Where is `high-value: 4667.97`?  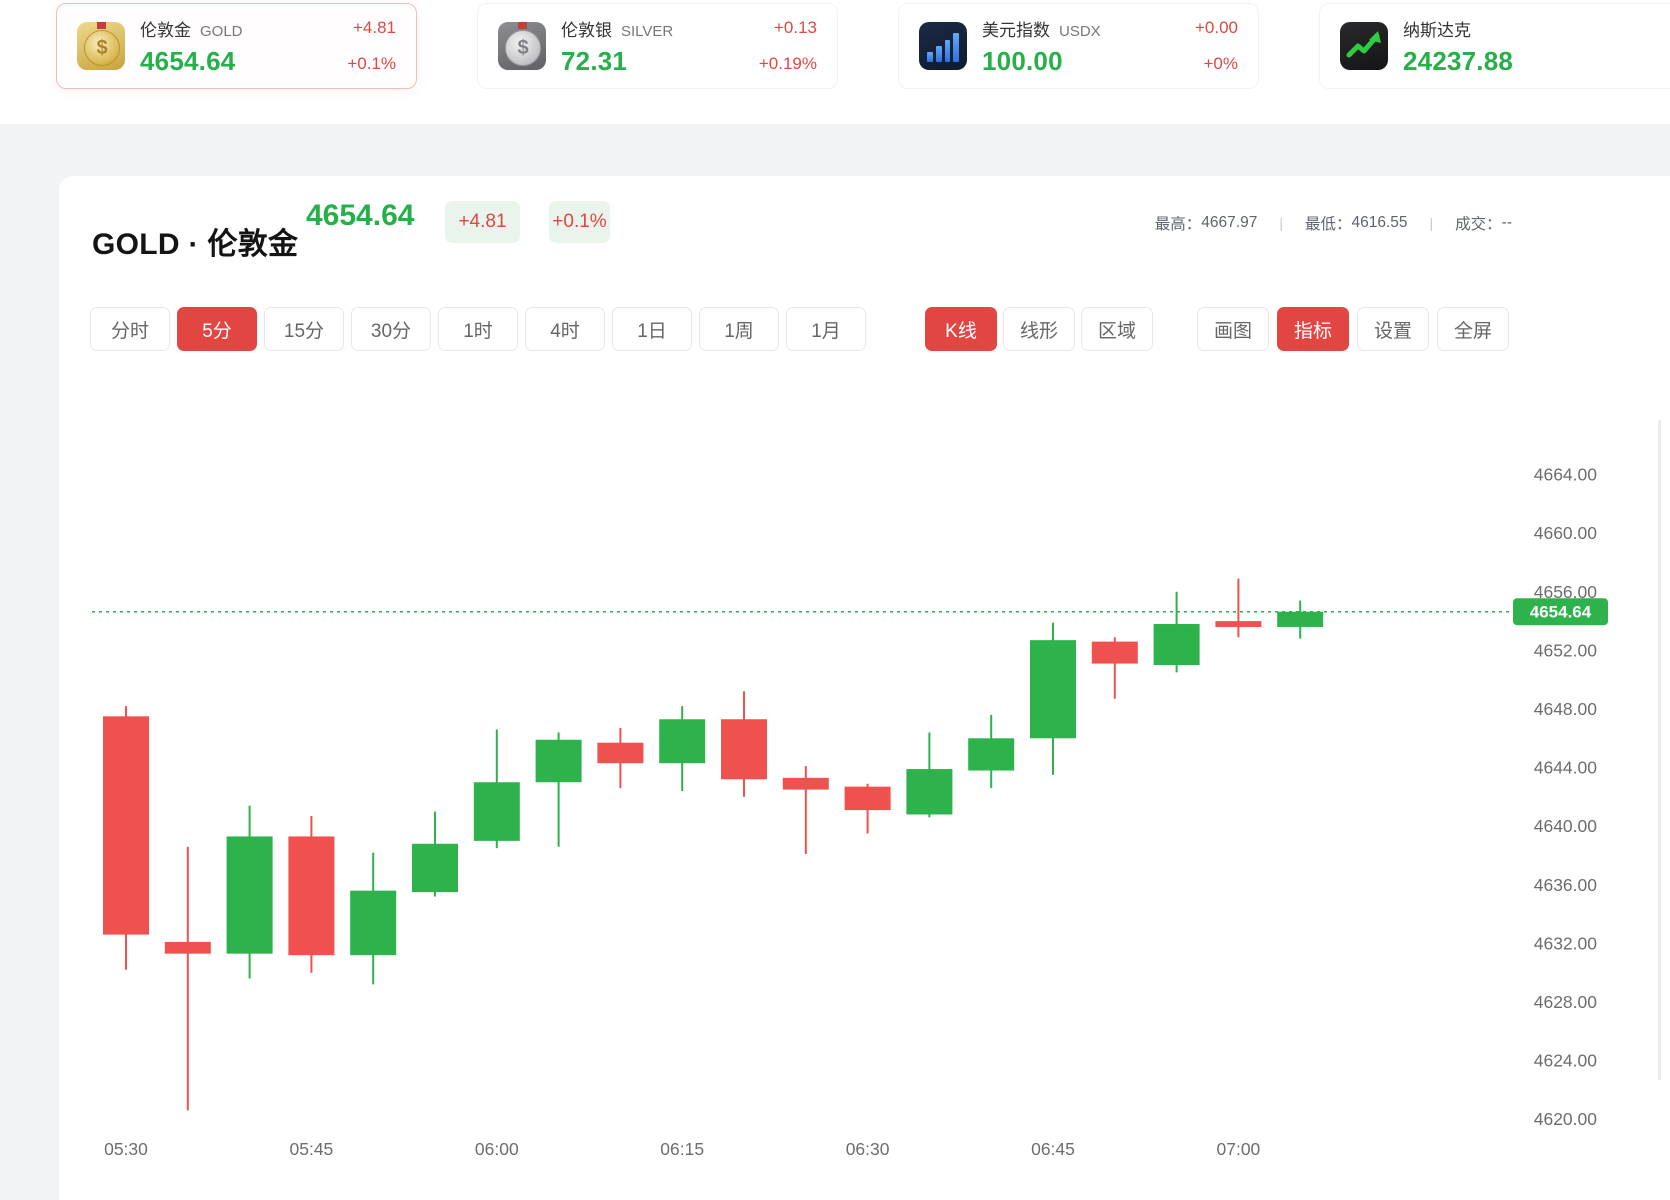 high-value: 4667.97 is located at coordinates (1229, 222).